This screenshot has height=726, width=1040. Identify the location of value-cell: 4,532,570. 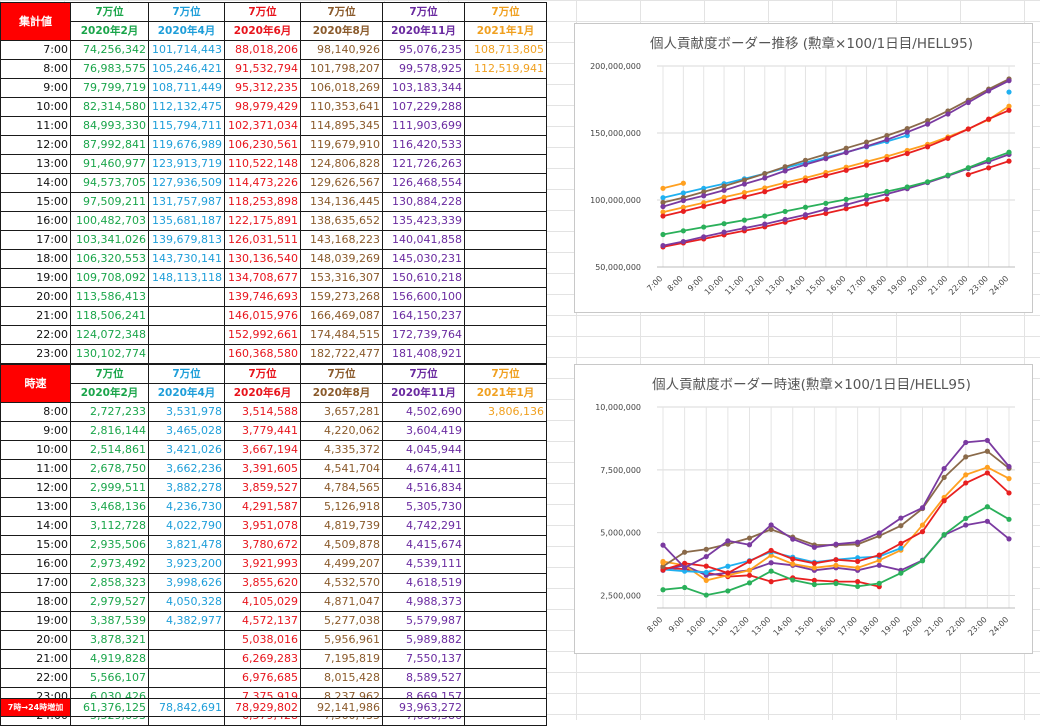
(341, 583).